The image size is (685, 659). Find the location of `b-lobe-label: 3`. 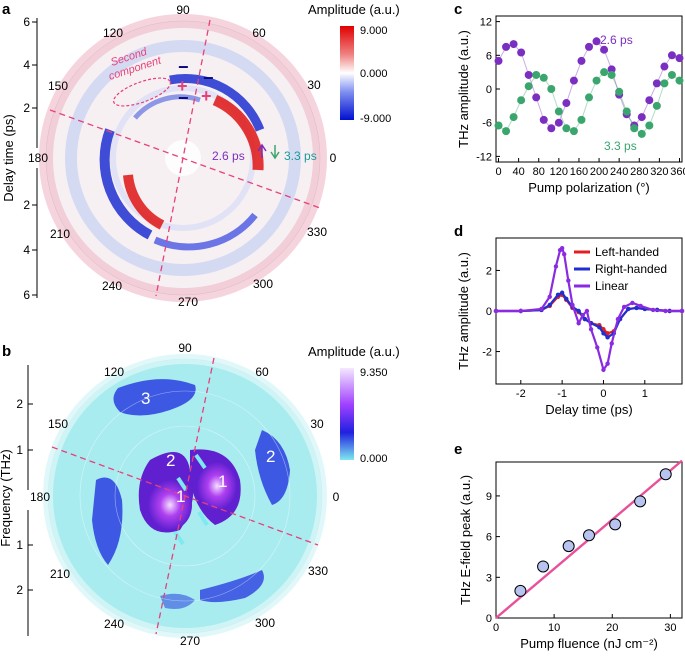

b-lobe-label: 3 is located at coordinates (145, 398).